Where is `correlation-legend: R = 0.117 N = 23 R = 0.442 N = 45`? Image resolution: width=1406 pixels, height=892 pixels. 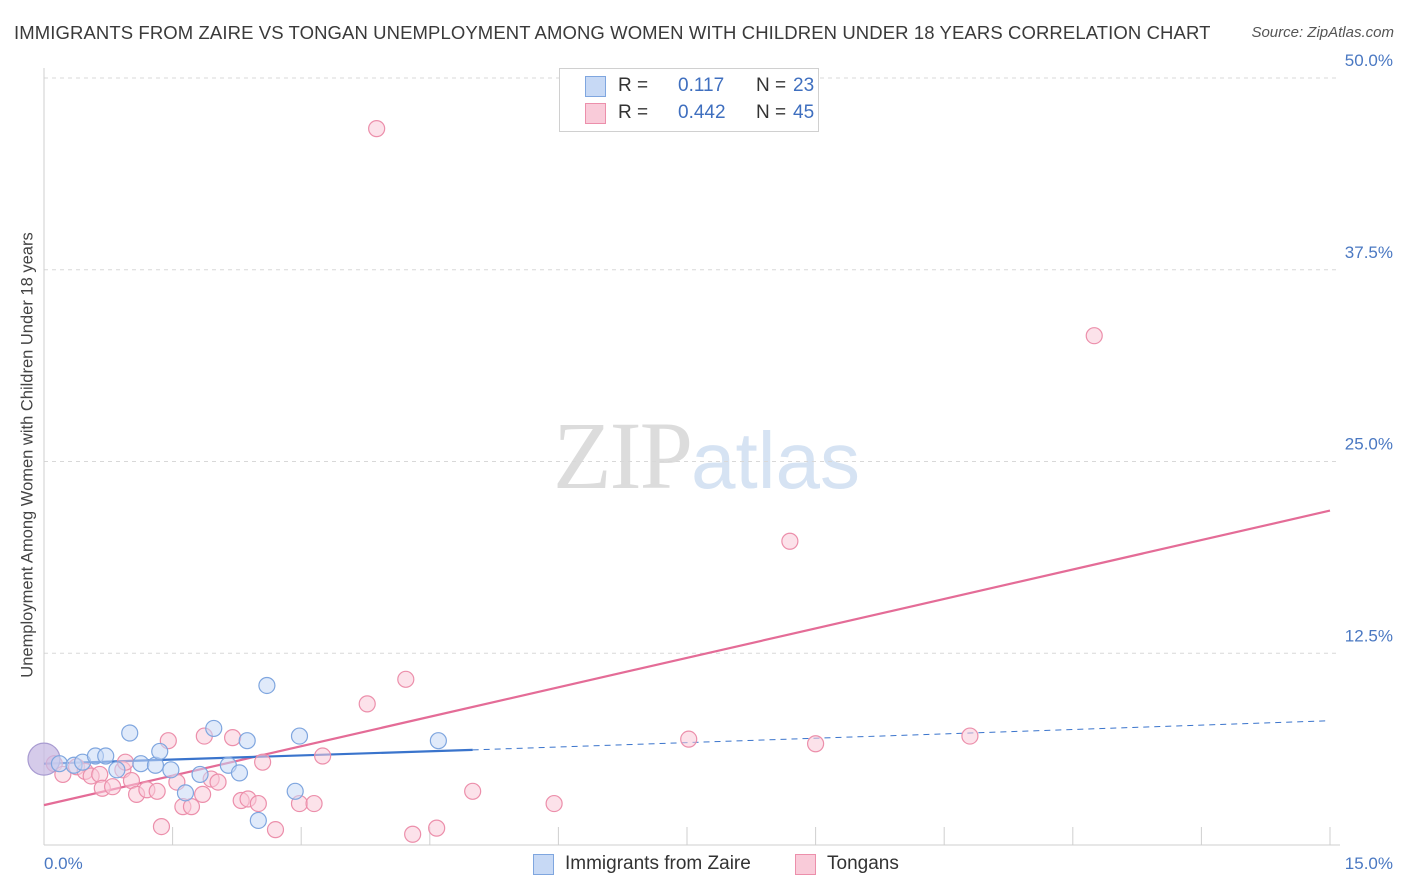
correlation-legend: R = 0.117 N = 23 R = 0.442 N = 45 is located at coordinates (689, 100).